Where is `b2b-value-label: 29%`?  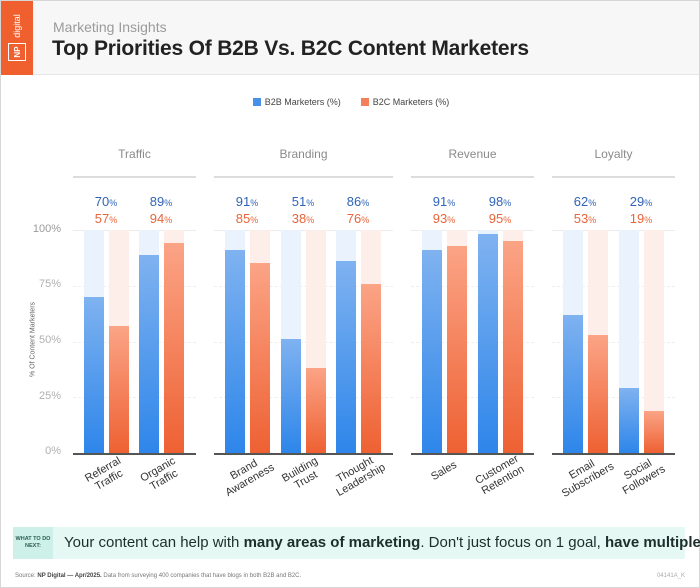
b2b-value-label: 29% is located at coordinates (641, 201).